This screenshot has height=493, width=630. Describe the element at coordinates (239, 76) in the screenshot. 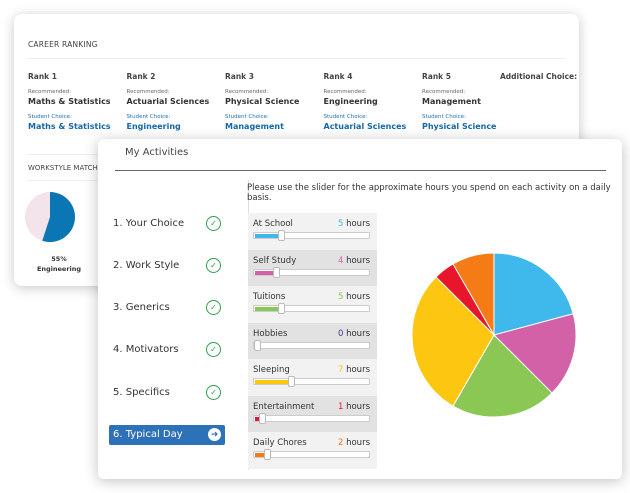

I see `rank-label: Rank 3` at that location.